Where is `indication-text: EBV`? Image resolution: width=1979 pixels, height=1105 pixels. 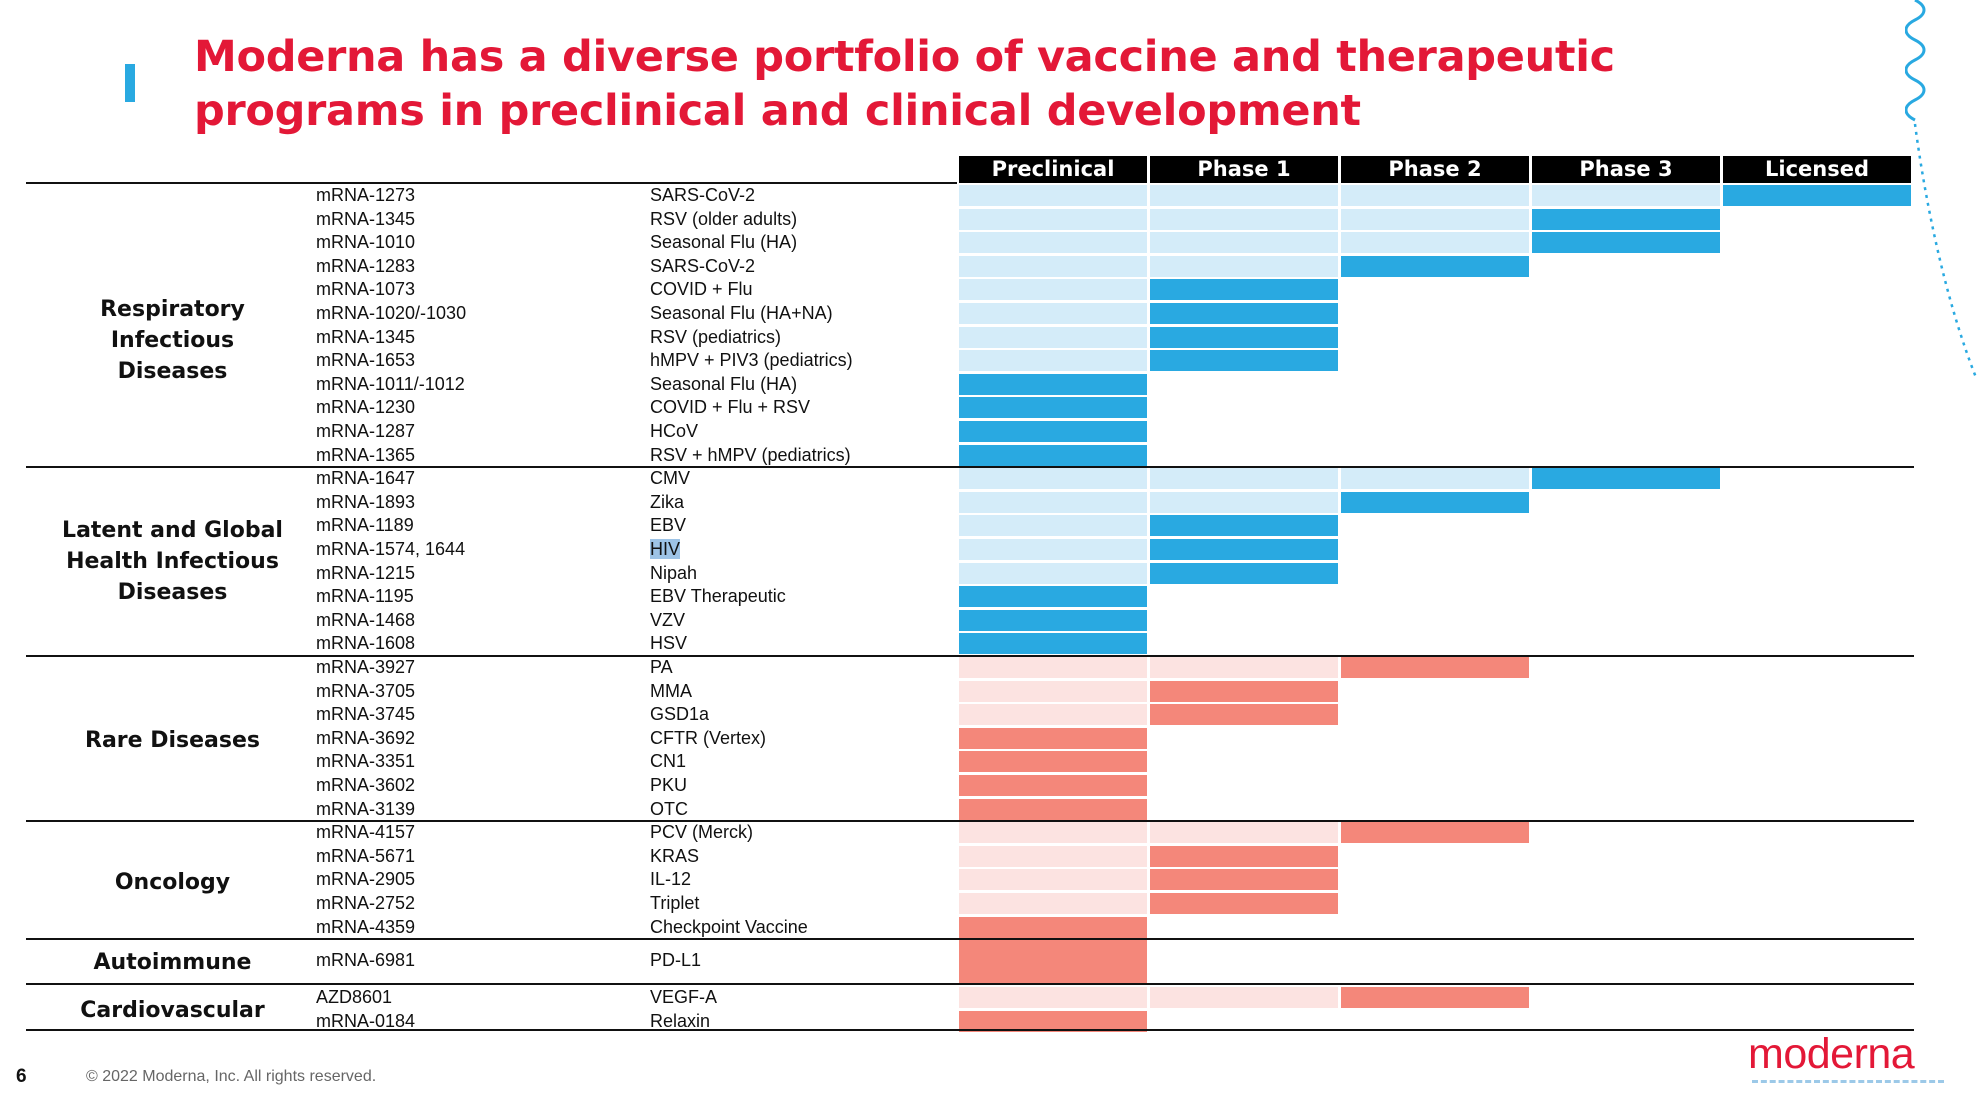 indication-text: EBV is located at coordinates (668, 525).